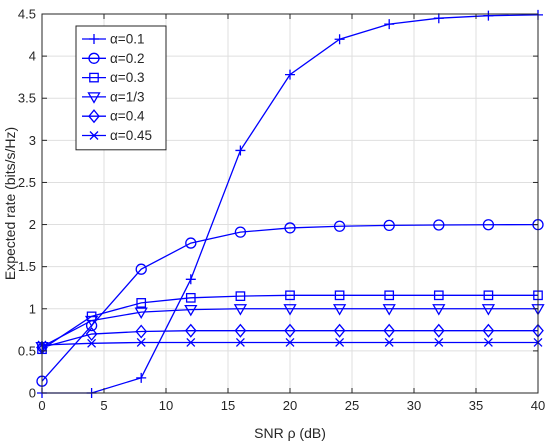 The image size is (550, 444). I want to click on x-tick-label: 35, so click(476, 405).